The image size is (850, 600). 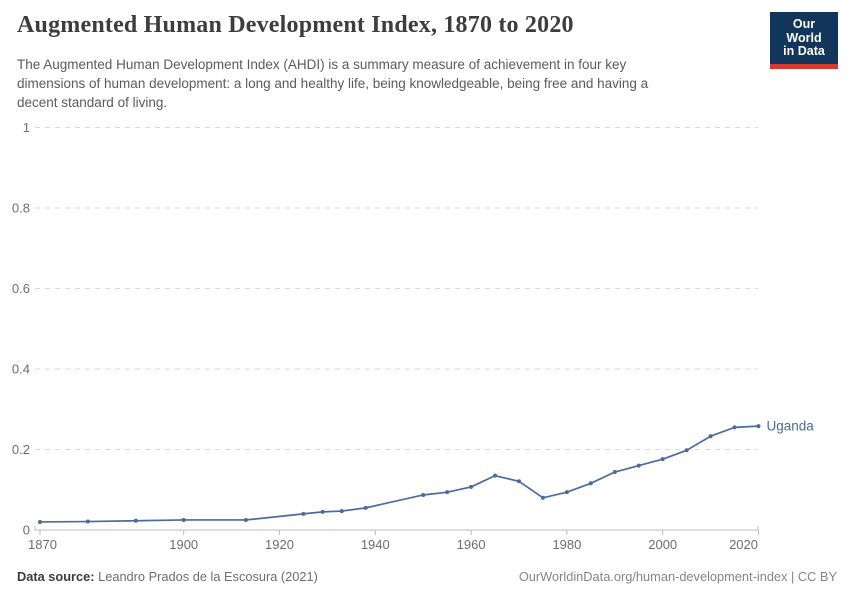 I want to click on data-source-value: Leandro Prados de la Escosura (2021), so click(x=206, y=576).